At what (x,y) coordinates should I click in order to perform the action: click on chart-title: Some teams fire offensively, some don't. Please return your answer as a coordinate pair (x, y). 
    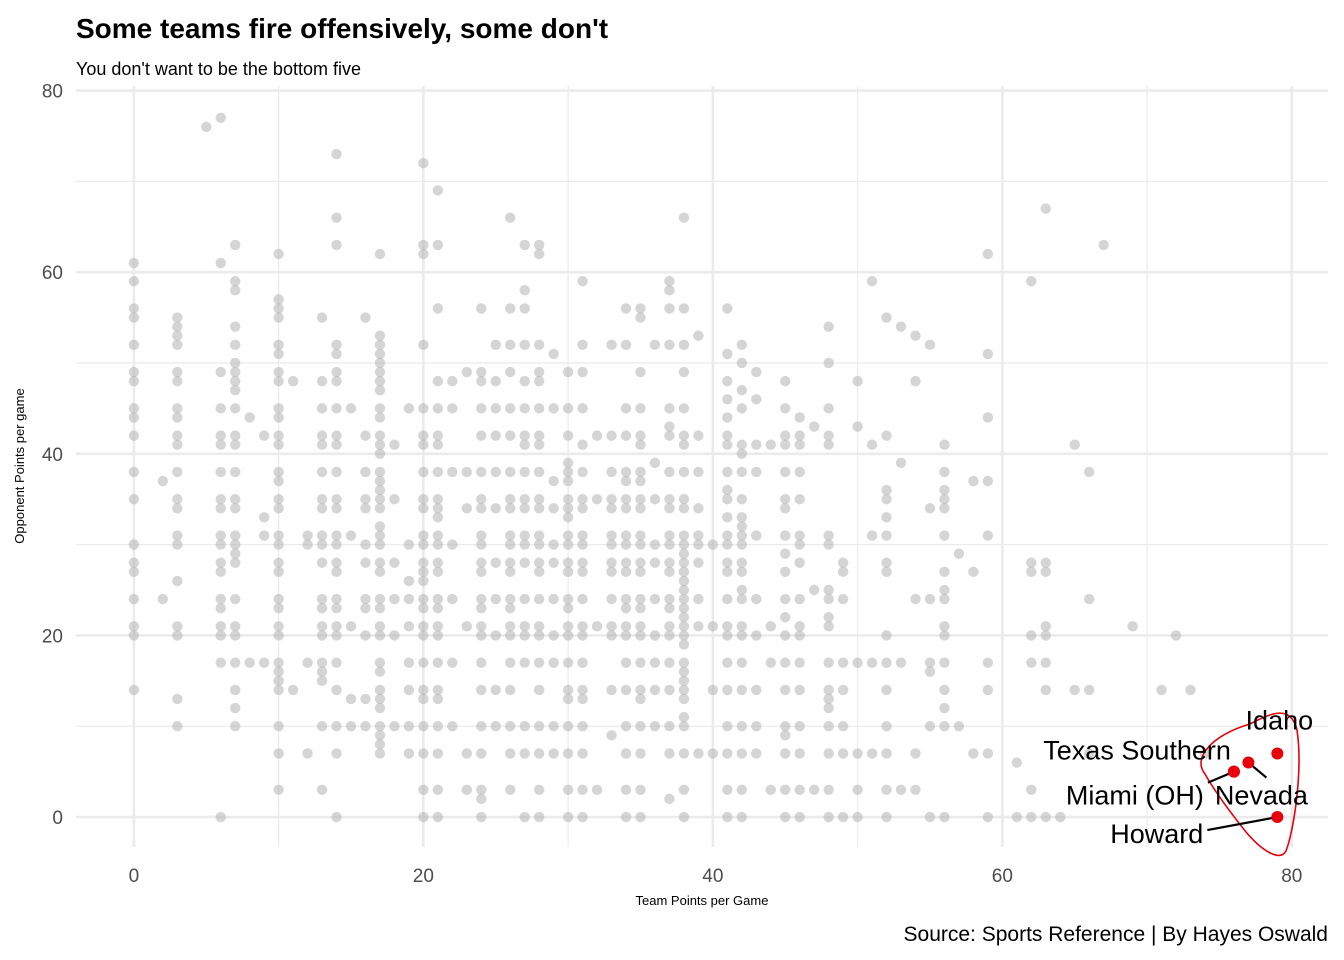
    Looking at the image, I should click on (342, 28).